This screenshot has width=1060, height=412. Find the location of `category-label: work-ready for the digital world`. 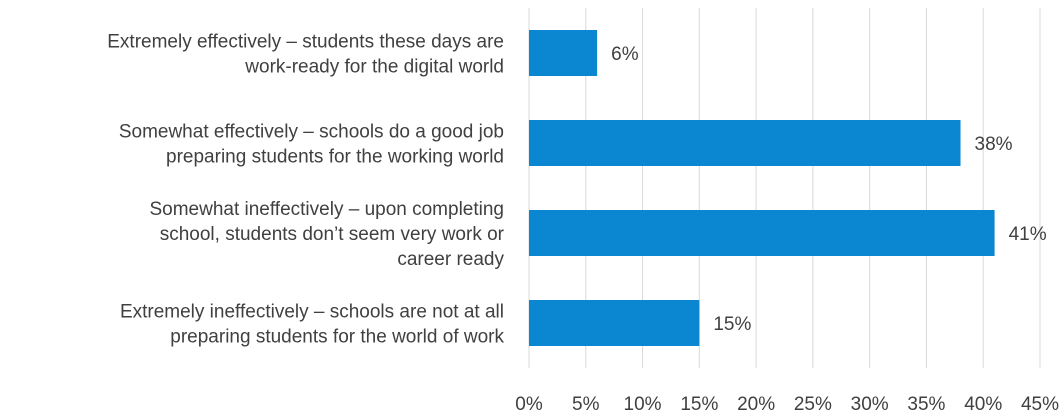

category-label: work-ready for the digital world is located at coordinates (374, 67).